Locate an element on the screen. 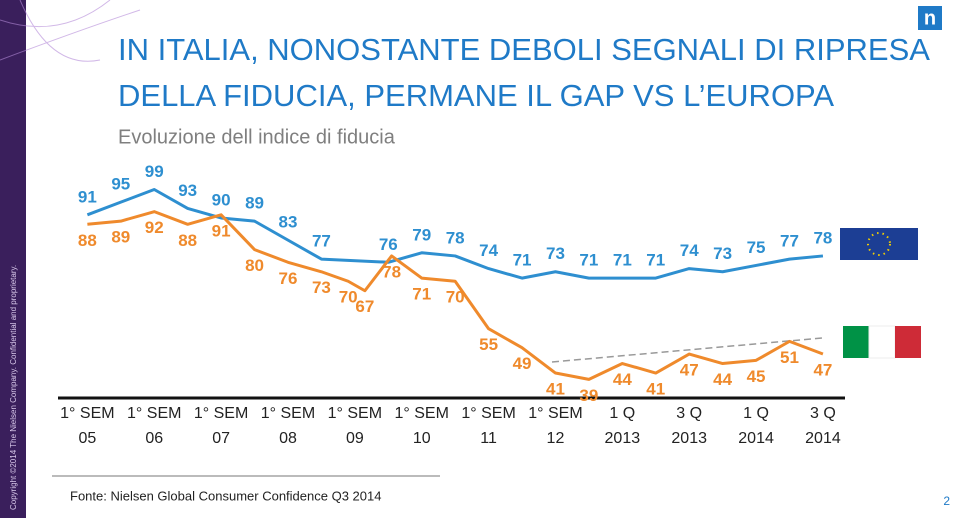 The image size is (960, 518). data-label: 93 is located at coordinates (187, 190).